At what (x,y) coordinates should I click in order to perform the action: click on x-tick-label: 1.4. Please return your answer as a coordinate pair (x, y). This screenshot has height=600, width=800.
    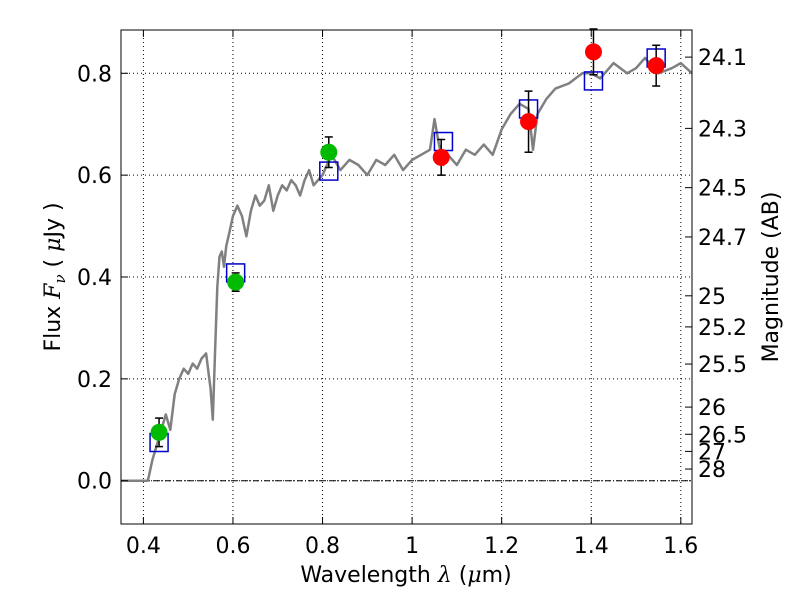
    Looking at the image, I should click on (591, 546).